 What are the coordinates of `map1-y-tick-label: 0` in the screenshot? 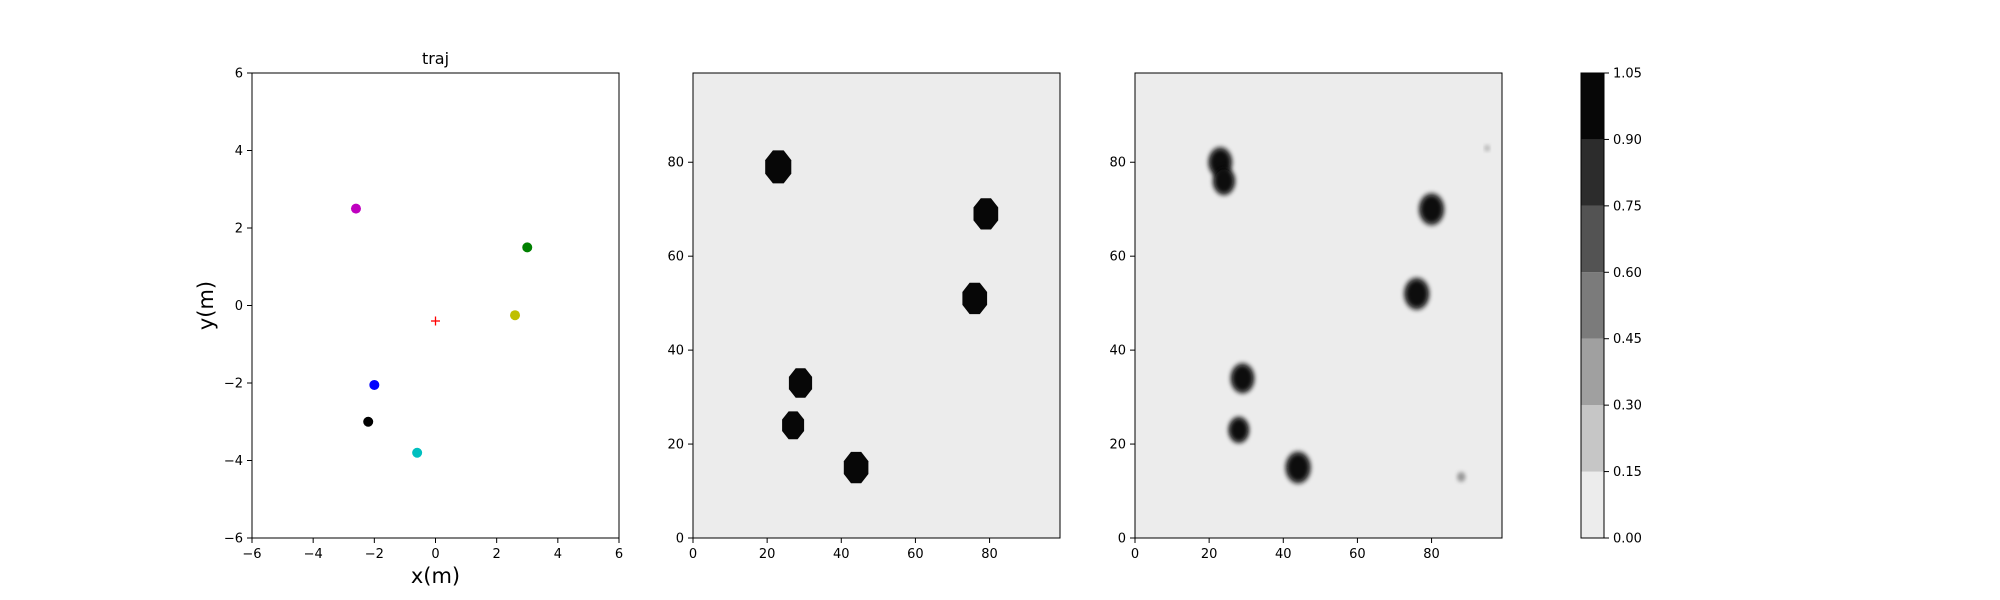 It's located at (680, 539).